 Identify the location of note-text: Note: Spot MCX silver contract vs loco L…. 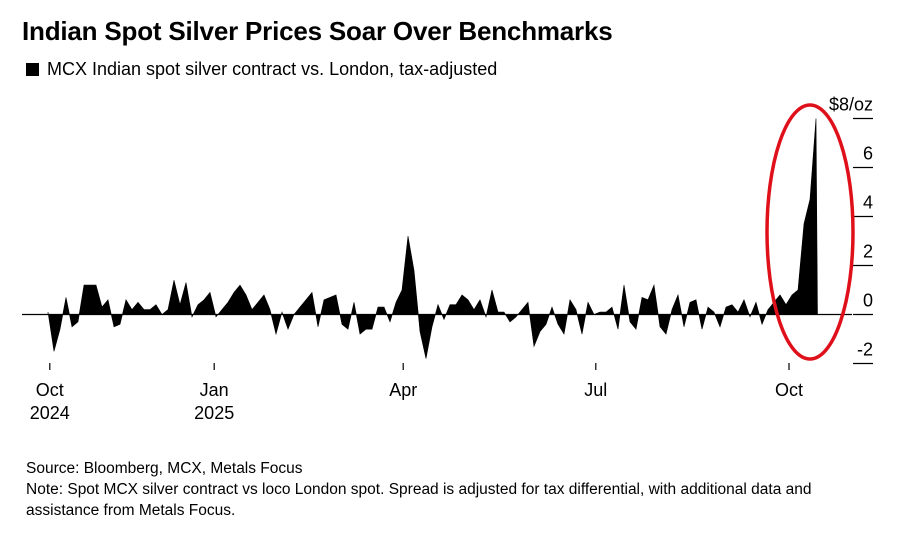
(419, 500).